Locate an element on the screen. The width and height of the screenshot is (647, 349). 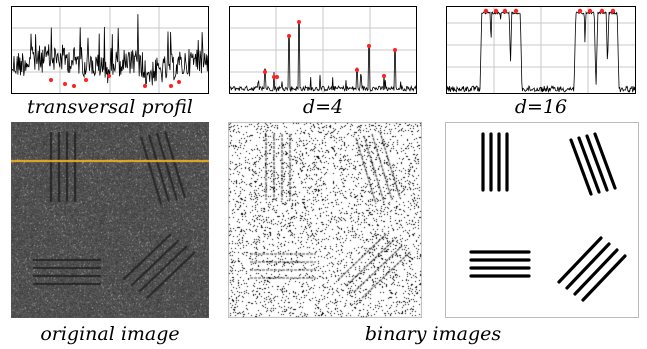
transversal-profile-plot is located at coordinates (110, 50).